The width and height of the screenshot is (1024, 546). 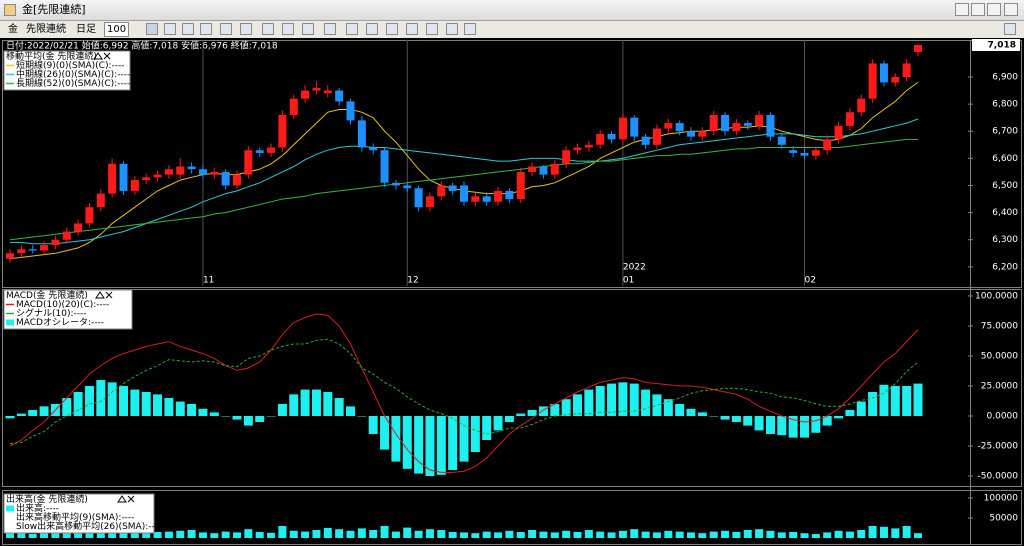 What do you see at coordinates (170, 29) in the screenshot?
I see `hand-tool` at bounding box center [170, 29].